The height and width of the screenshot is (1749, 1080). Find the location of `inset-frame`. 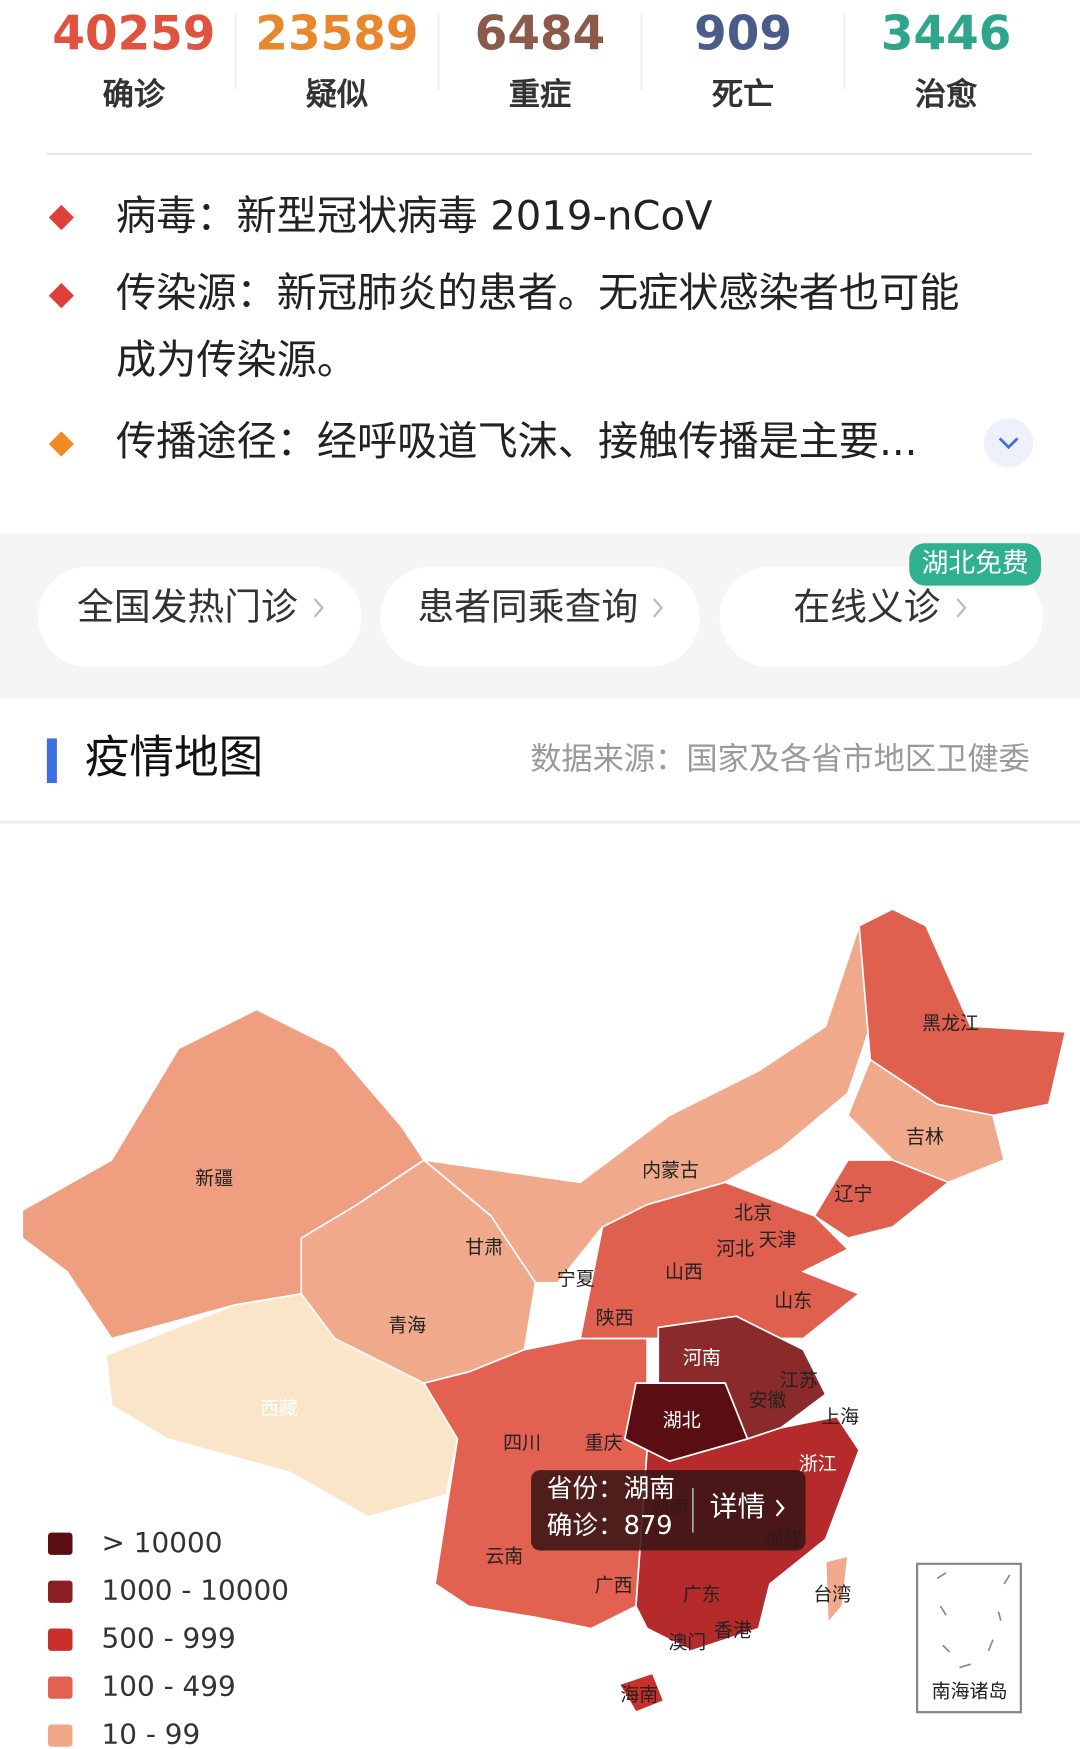

inset-frame is located at coordinates (968, 1638).